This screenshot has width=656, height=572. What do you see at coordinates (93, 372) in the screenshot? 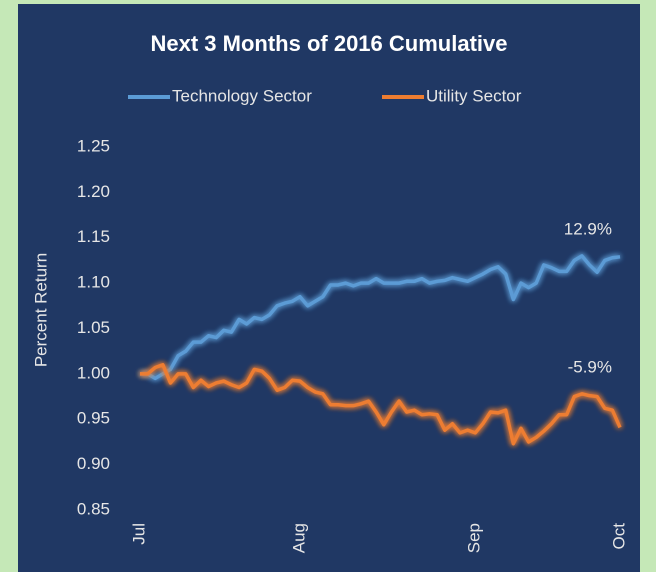
I see `y-tick-label: 1.00` at bounding box center [93, 372].